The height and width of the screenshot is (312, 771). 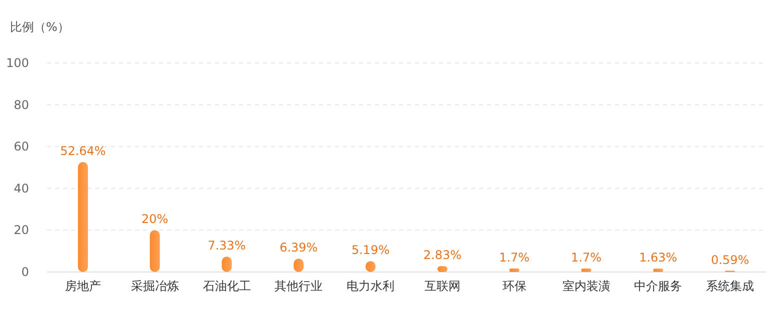 I want to click on x-tick-label: 互联网, so click(x=442, y=286).